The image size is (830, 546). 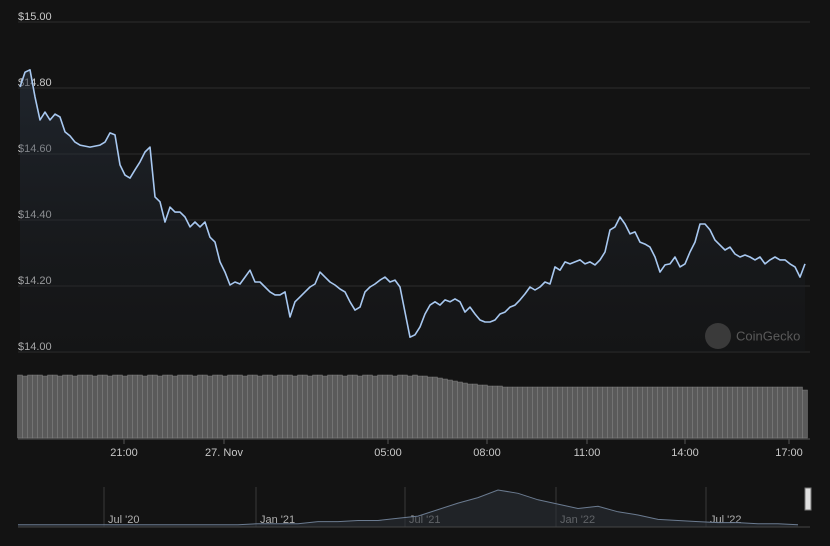 What do you see at coordinates (808, 499) in the screenshot?
I see `navigator-handle` at bounding box center [808, 499].